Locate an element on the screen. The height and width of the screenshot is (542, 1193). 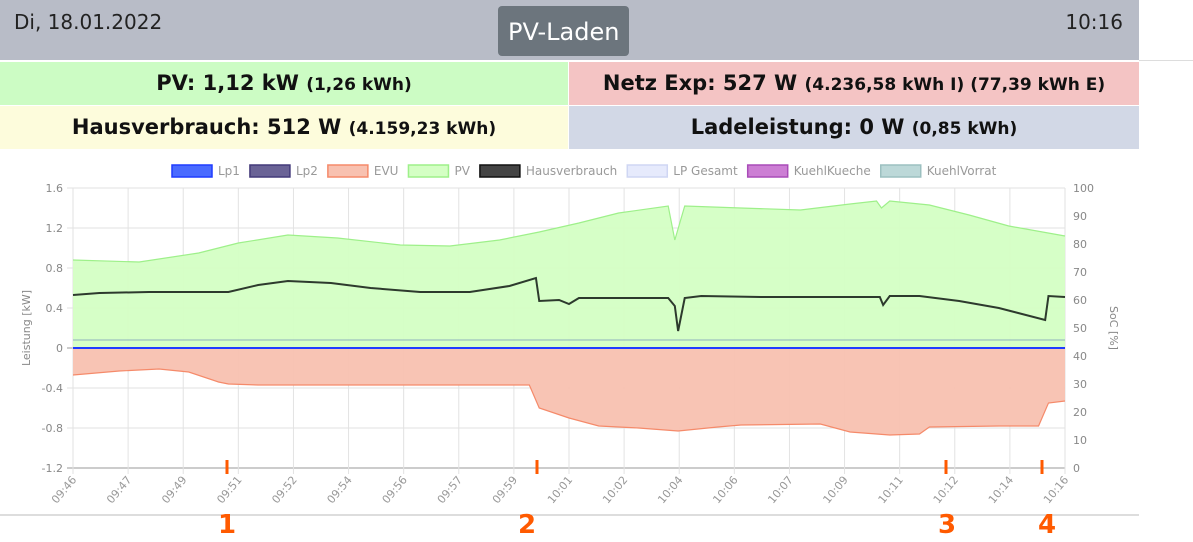
charge-energy: (0,85 kWh) is located at coordinates (964, 129).